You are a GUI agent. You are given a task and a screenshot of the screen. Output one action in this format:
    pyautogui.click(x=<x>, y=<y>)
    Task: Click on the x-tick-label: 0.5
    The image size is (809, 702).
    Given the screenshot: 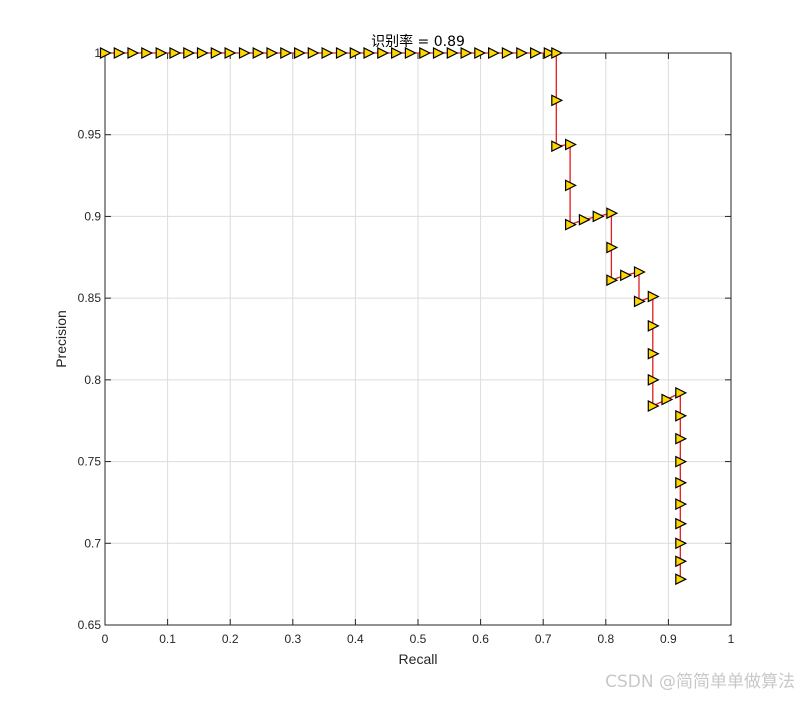 What is the action you would take?
    pyautogui.click(x=418, y=639)
    